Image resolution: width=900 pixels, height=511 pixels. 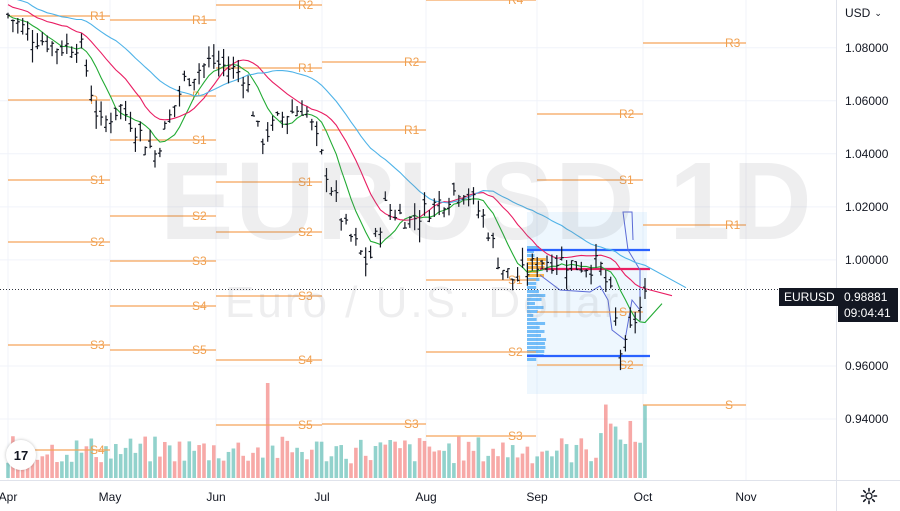 I want to click on currency-selector: USD ⌄, so click(x=863, y=13).